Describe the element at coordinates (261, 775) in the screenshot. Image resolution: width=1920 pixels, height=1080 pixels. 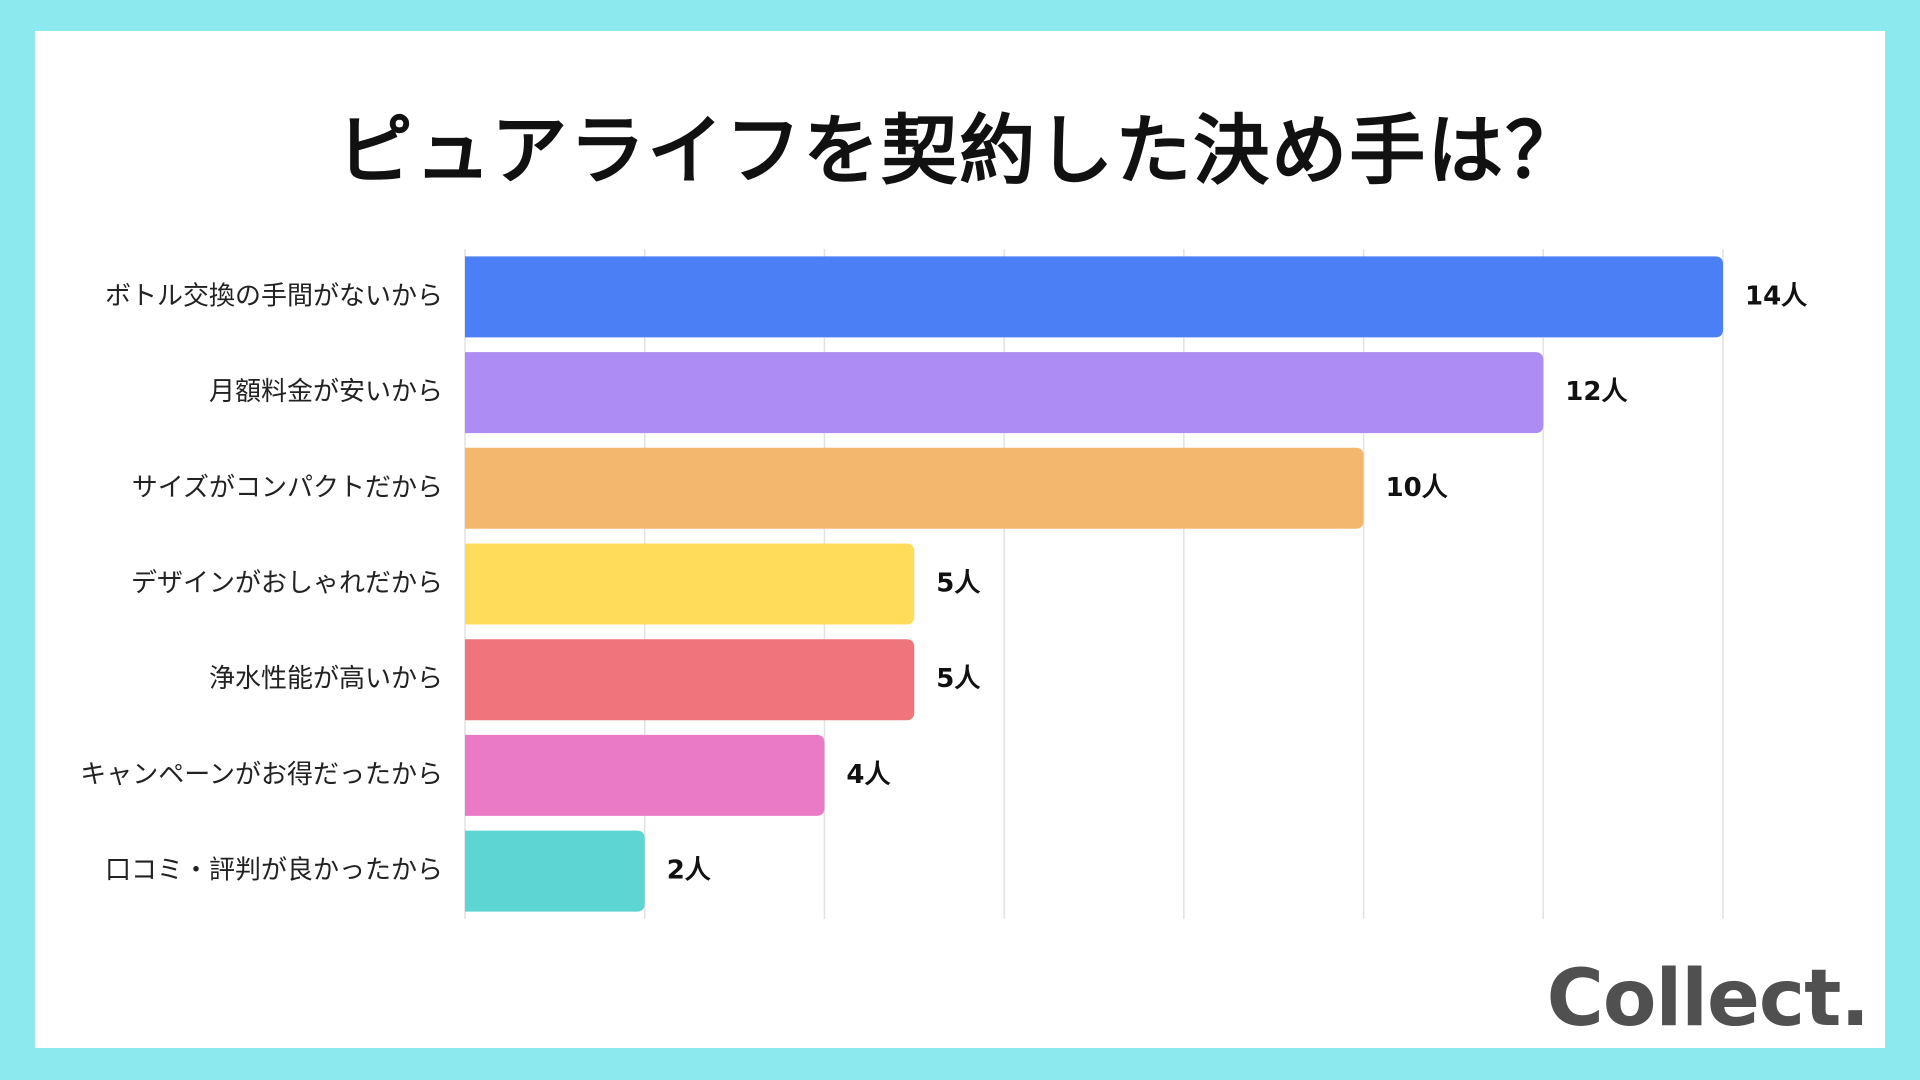
I see `category-label: キャンペーンがお得だったから` at that location.